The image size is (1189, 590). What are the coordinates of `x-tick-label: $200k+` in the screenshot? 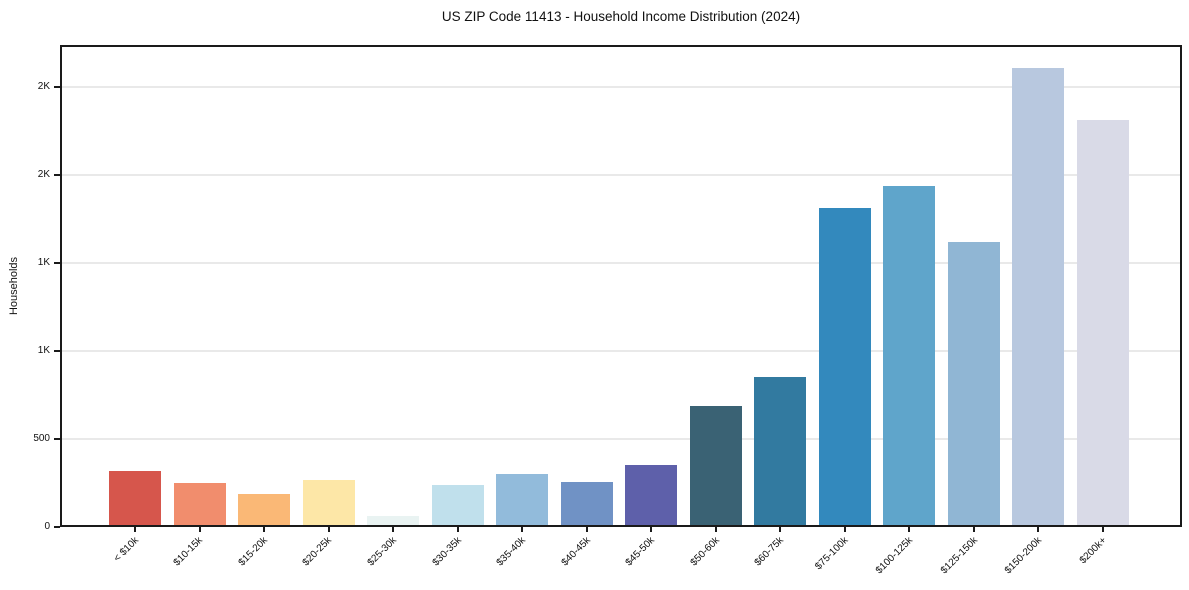 It's located at (1093, 551).